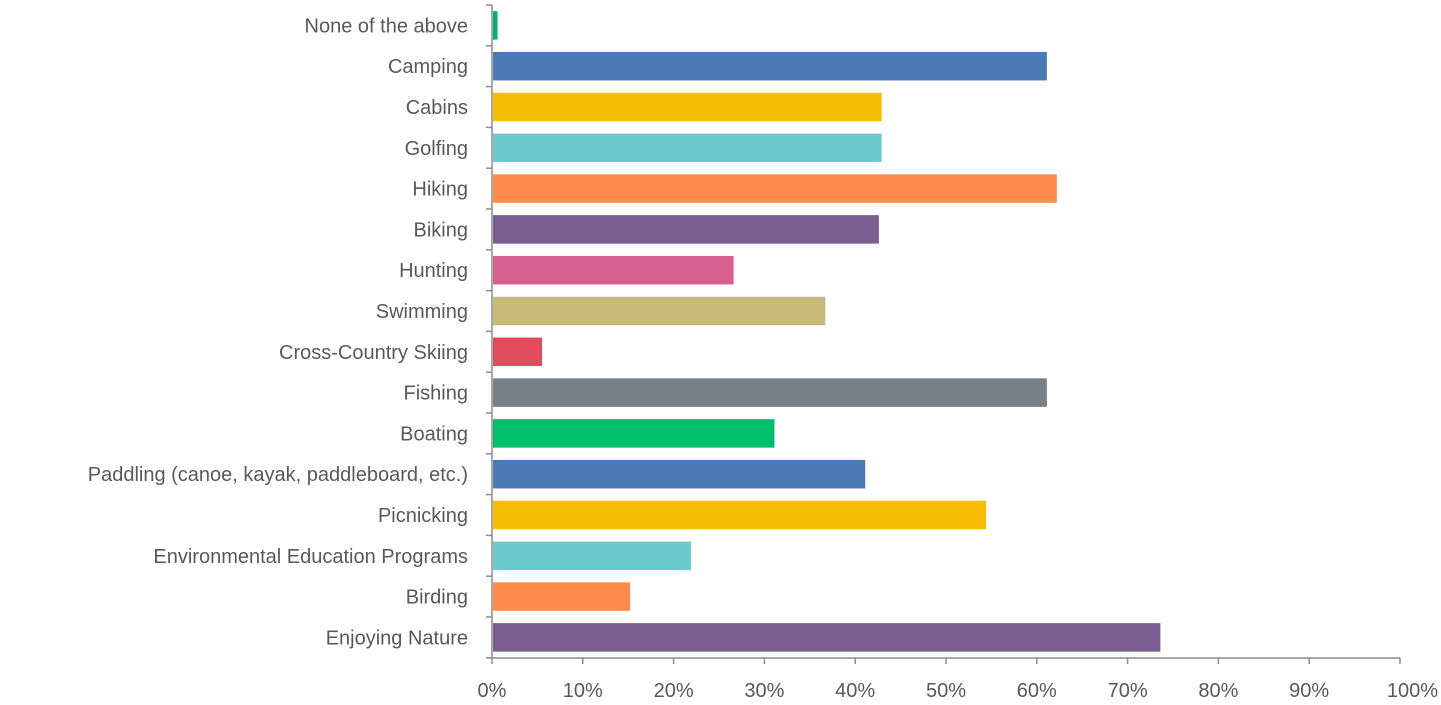 The height and width of the screenshot is (705, 1441). What do you see at coordinates (373, 353) in the screenshot?
I see `category-label: Cross-Country Skiing` at bounding box center [373, 353].